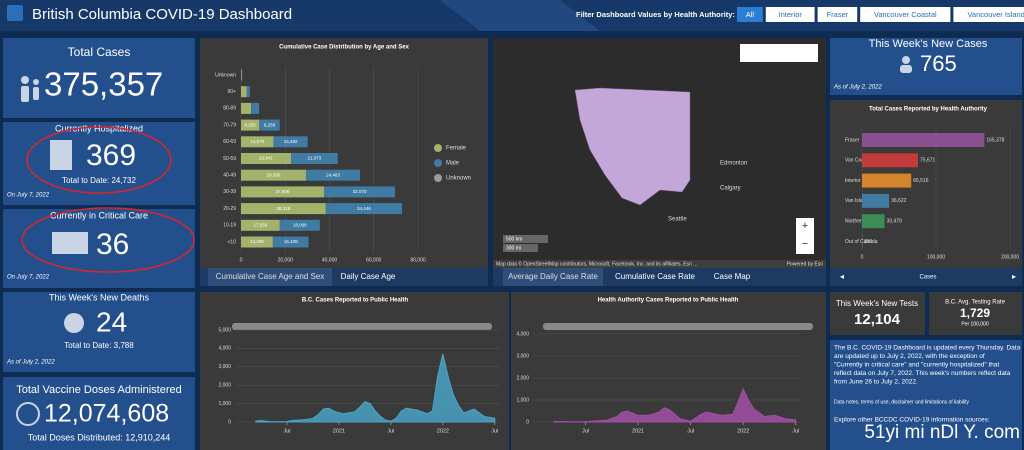  Describe the element at coordinates (842, 276) in the screenshot. I see `pager: ◂` at that location.